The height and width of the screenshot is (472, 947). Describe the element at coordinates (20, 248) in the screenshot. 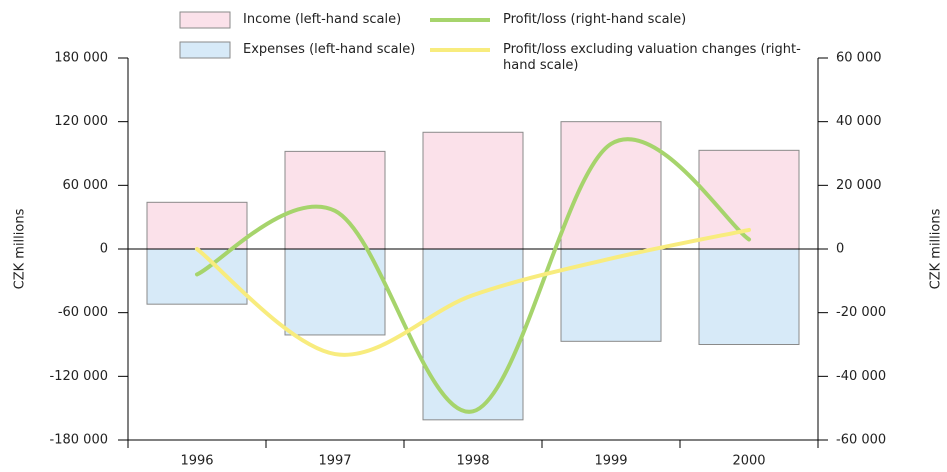

I see `y-axis-label: CZK millions` at that location.